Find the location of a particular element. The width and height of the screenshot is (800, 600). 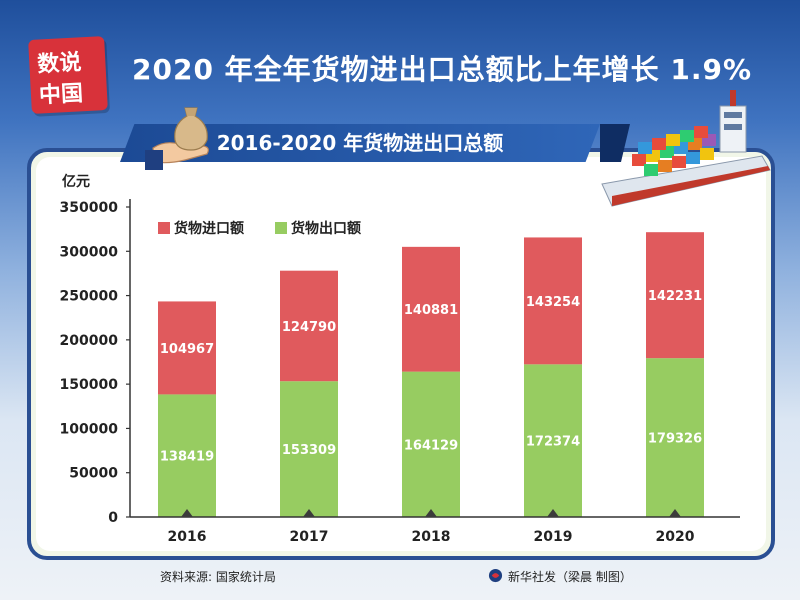

bar-import-2020 is located at coordinates (675, 295).